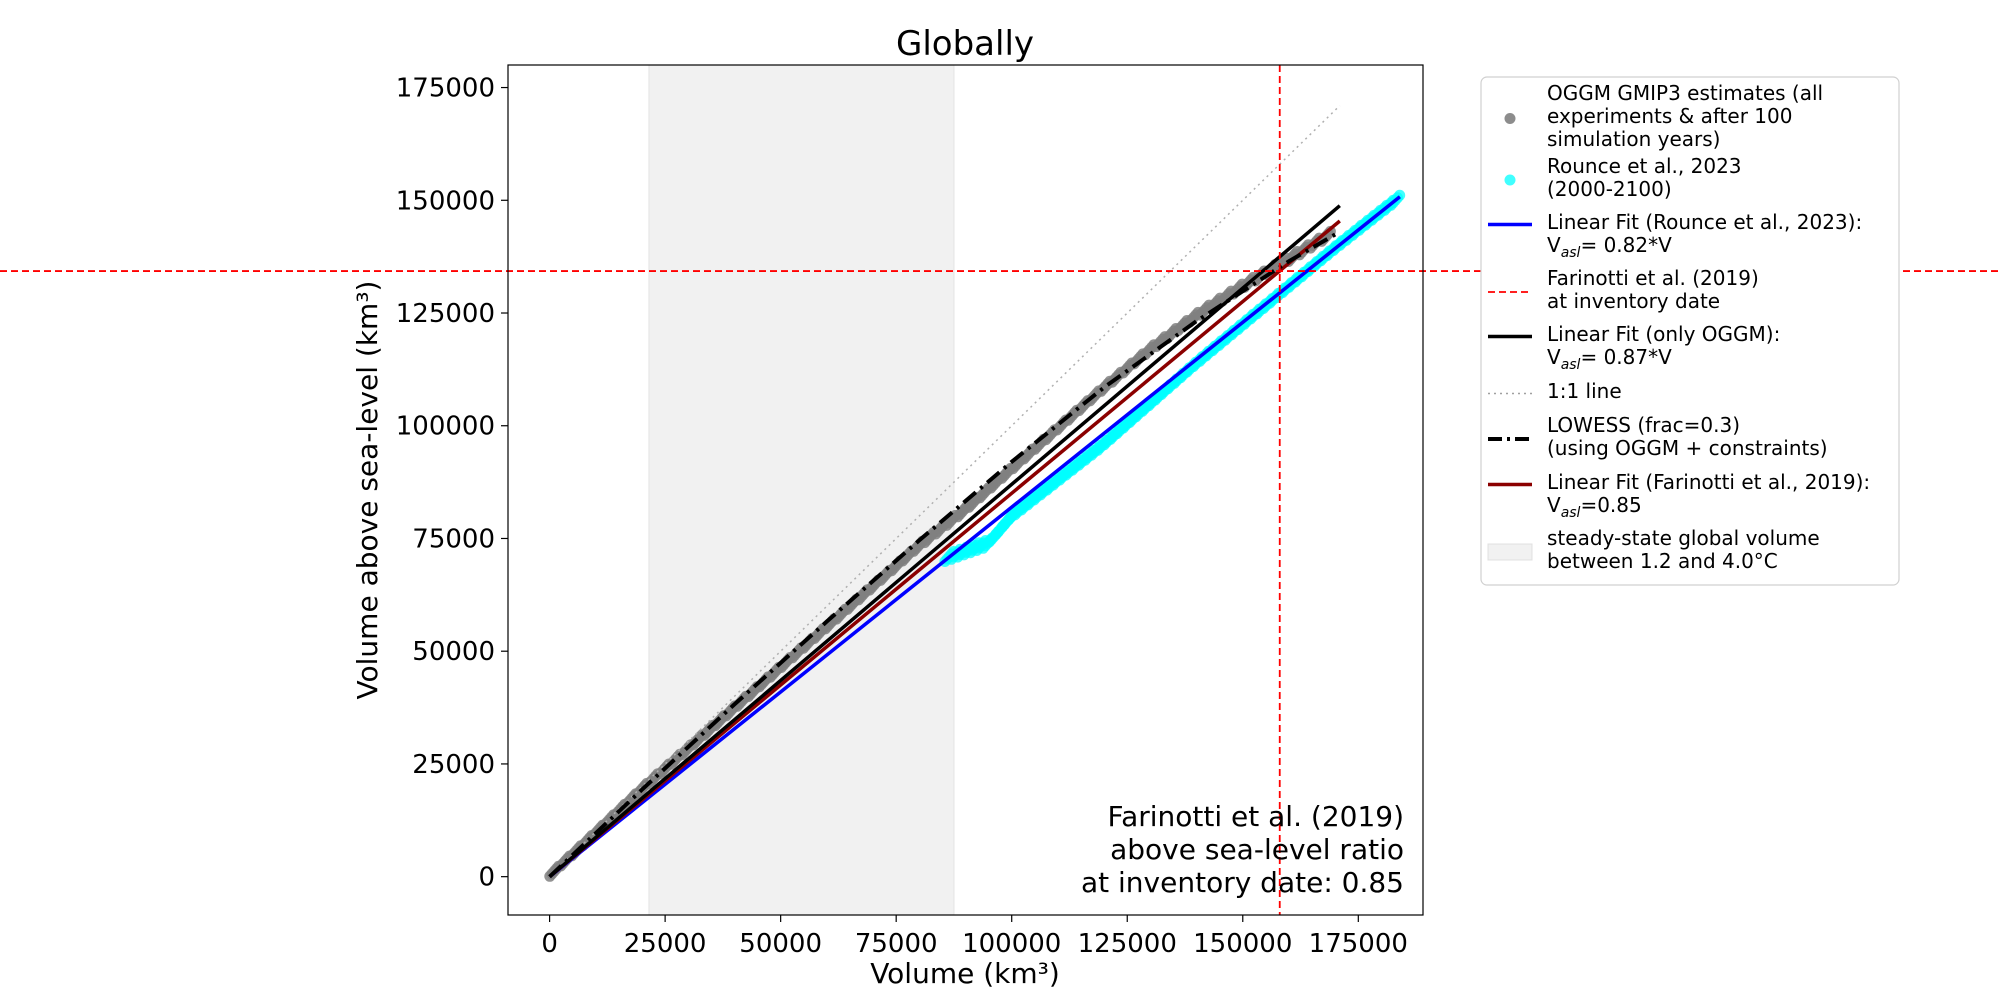 This screenshot has width=2000, height=1000. I want to click on x-axis-label: Volume (km³), so click(965, 973).